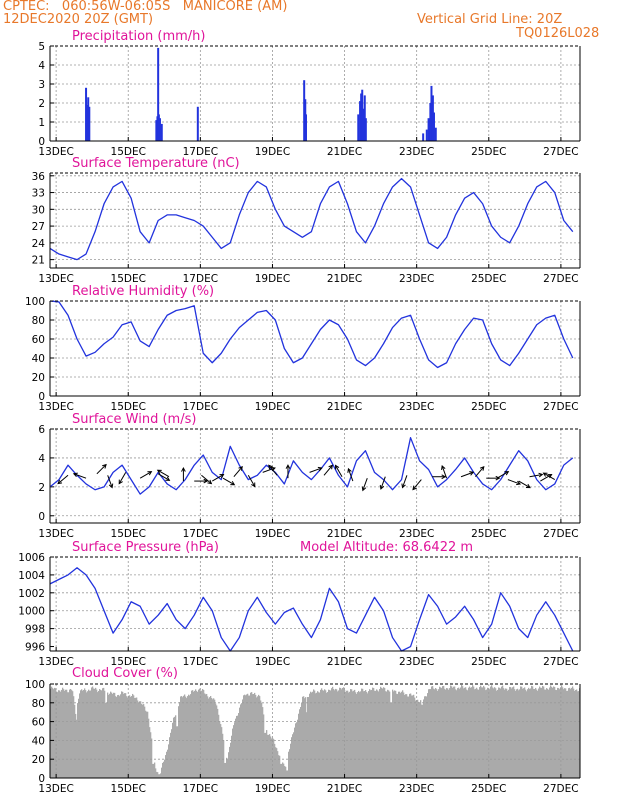 Image resolution: width=618 pixels, height=800 pixels. I want to click on y-tick-label: 6, so click(41, 430).